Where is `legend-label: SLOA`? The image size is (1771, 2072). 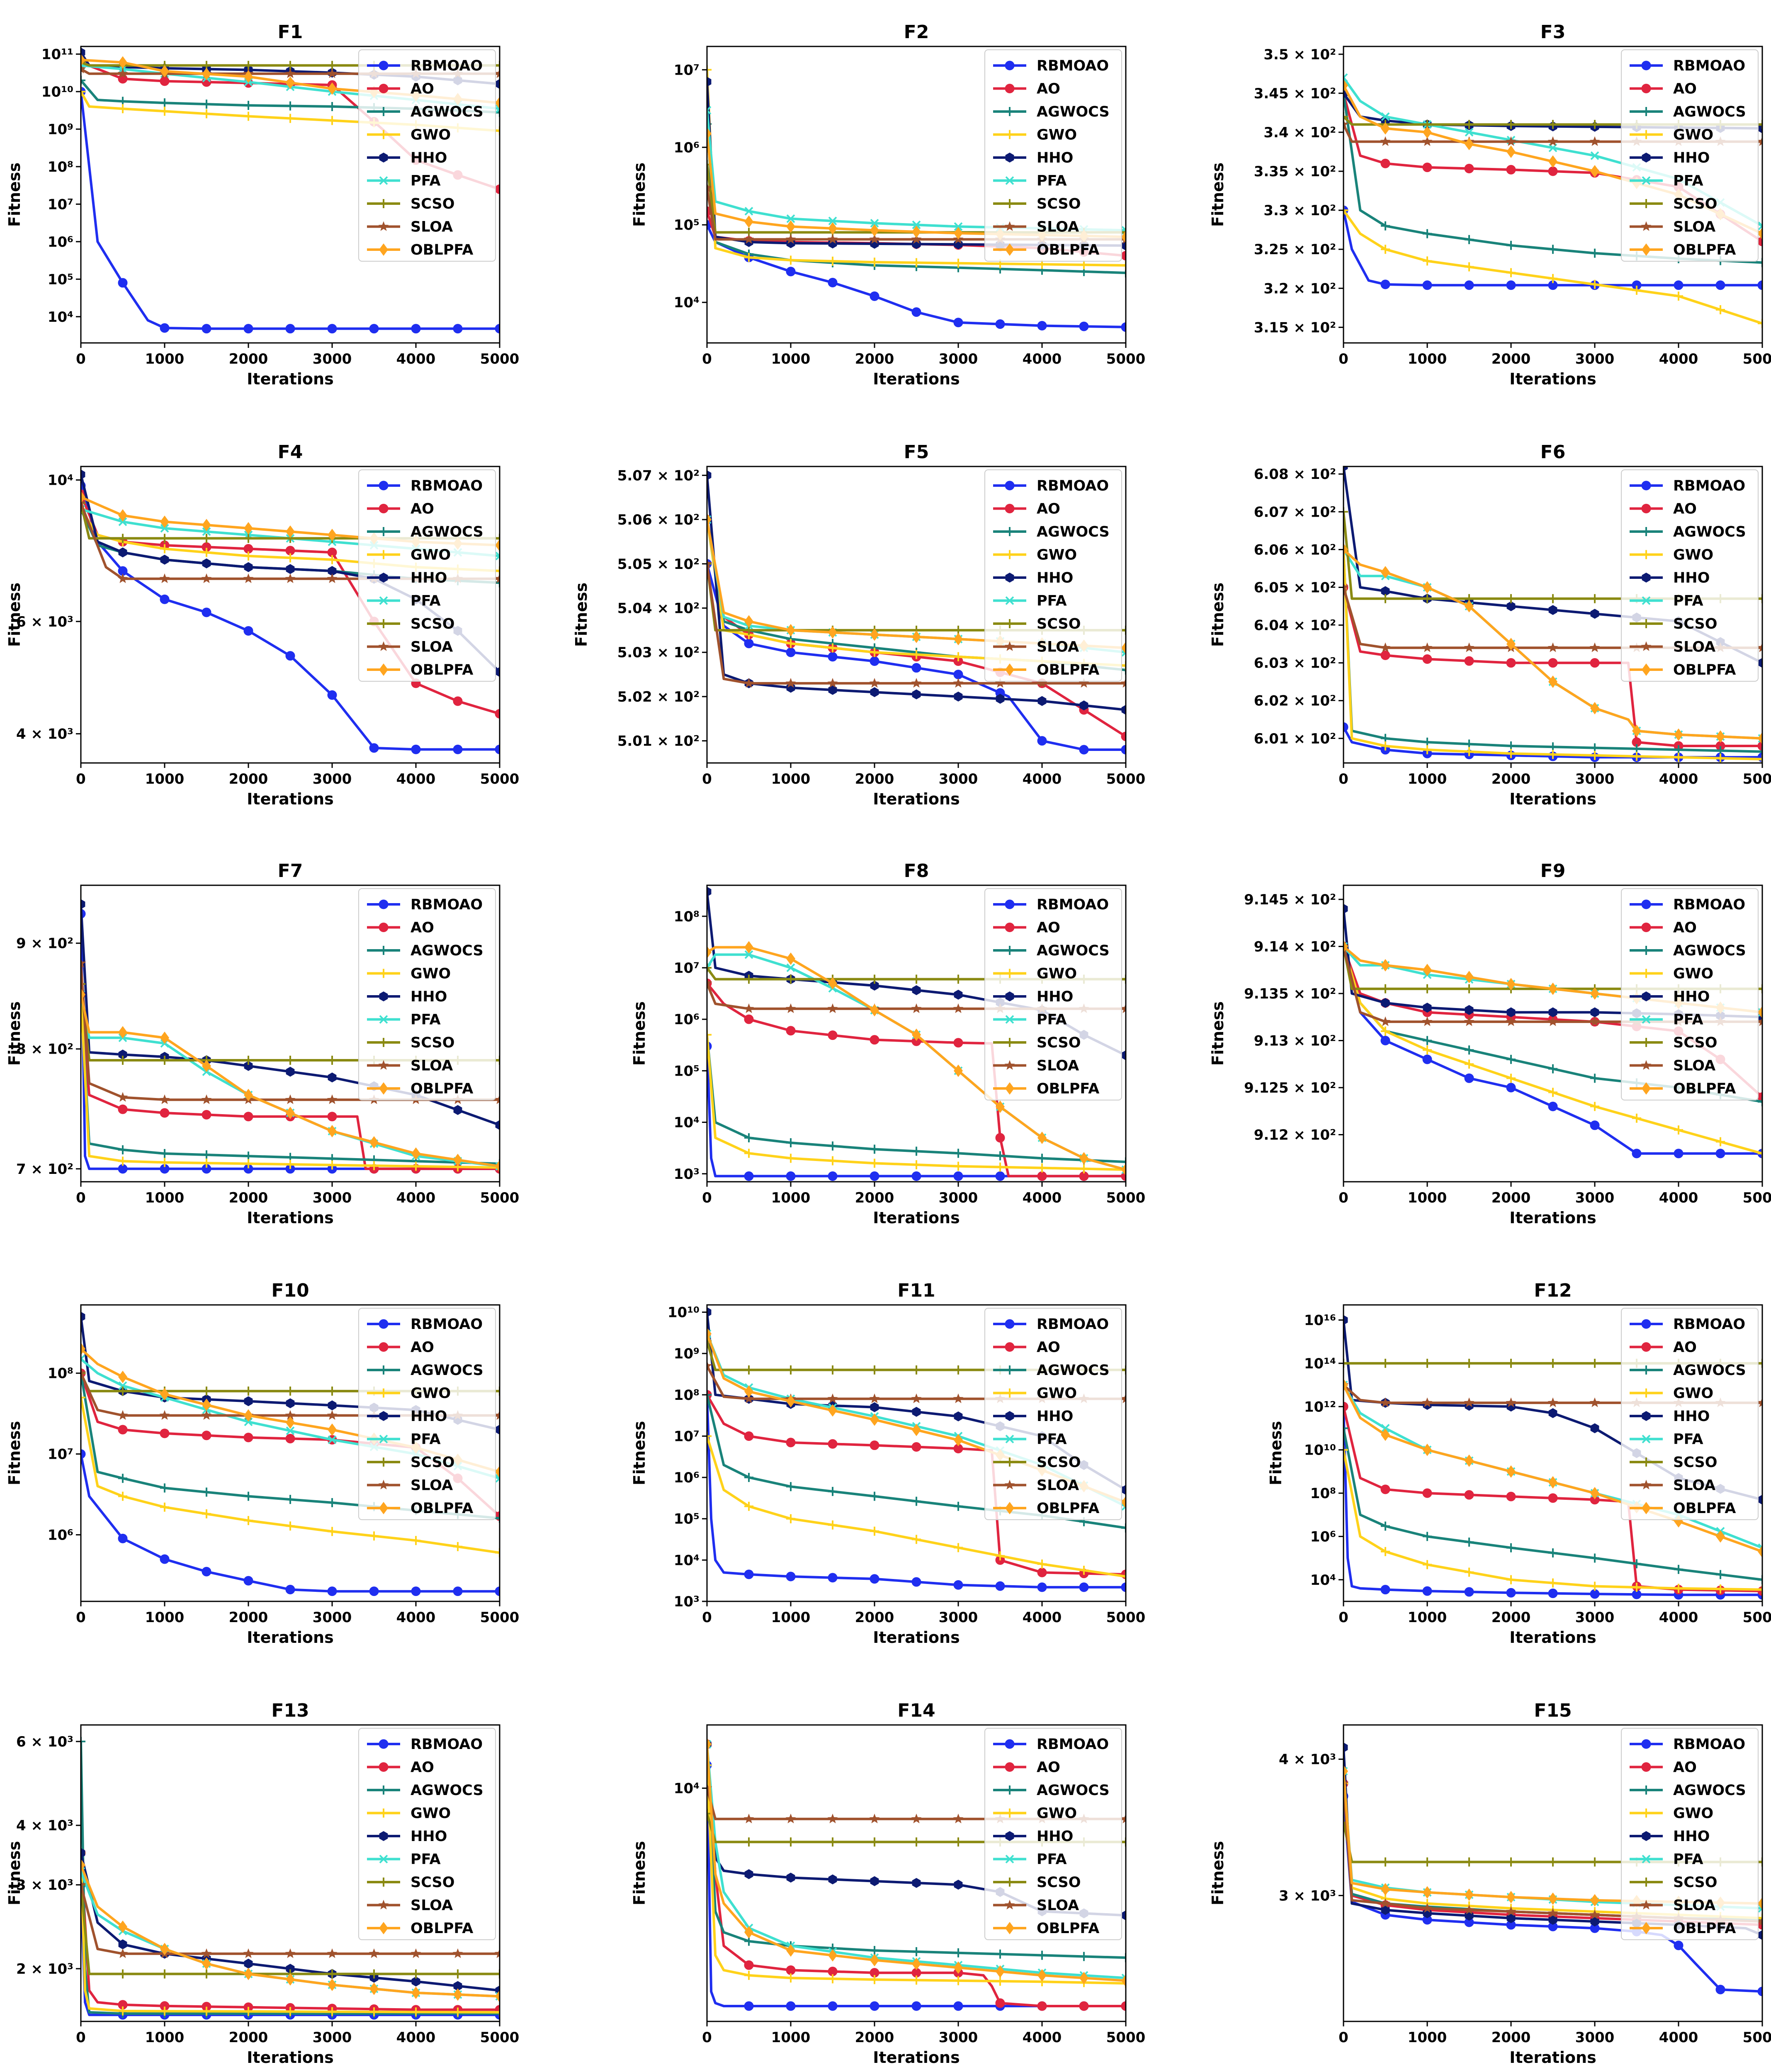
legend-label: SLOA is located at coordinates (1694, 1485).